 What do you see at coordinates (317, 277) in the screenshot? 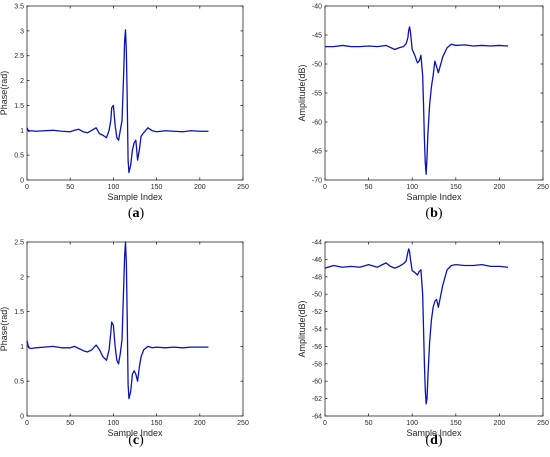
I see `y-tick-label: -48` at bounding box center [317, 277].